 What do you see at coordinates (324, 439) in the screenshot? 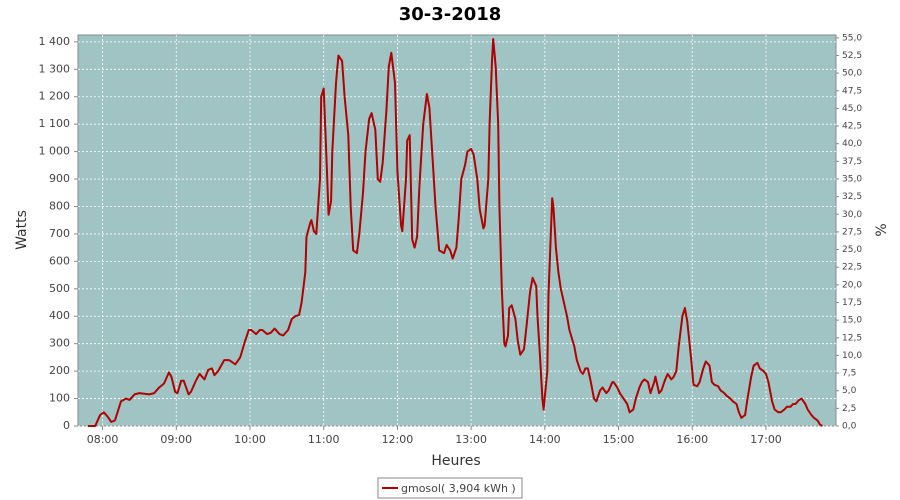
I see `x-tick-label: 11:00` at bounding box center [324, 439].